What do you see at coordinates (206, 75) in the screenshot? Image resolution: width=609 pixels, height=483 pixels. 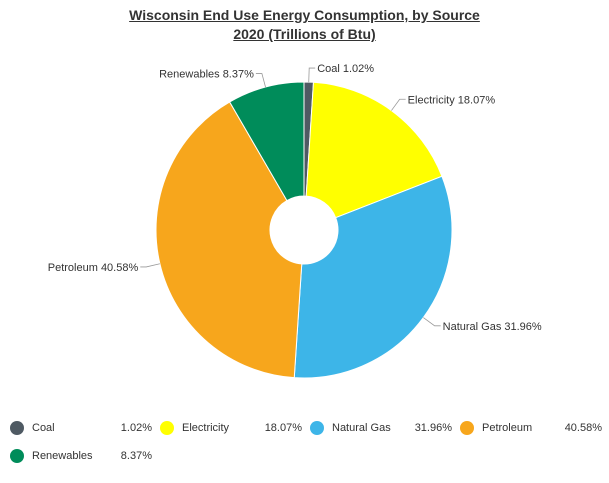 I see `data-label-renewables: Renewables 8.37%` at bounding box center [206, 75].